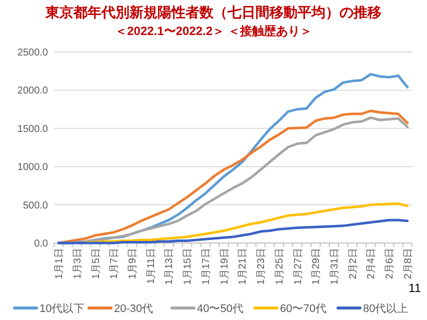  I want to click on text: 11, so click(415, 288).